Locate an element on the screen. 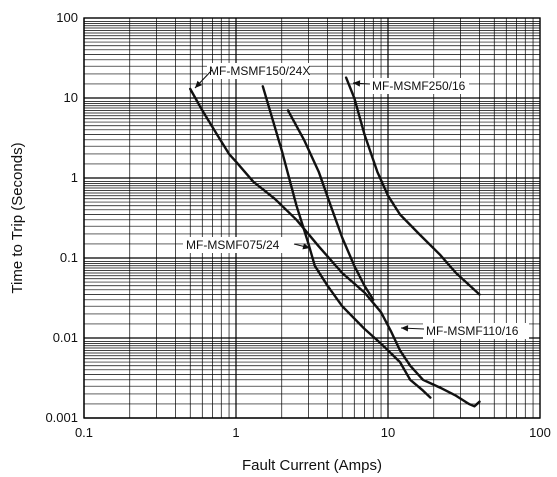 Image resolution: width=557 pixels, height=477 pixels. y-tick-label: 100 is located at coordinates (67, 17).